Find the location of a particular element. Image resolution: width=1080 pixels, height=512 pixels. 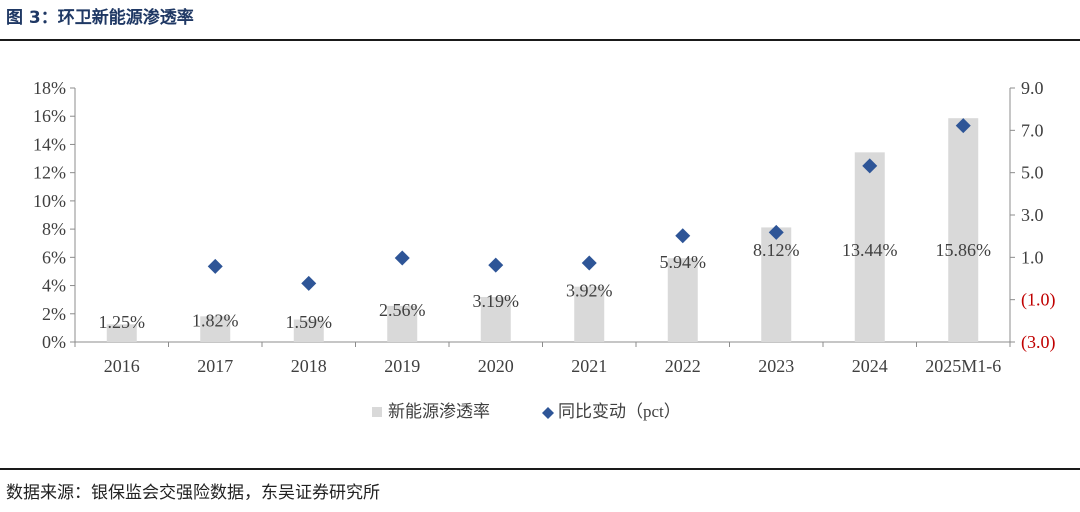

bar-data-label: 1.59% is located at coordinates (309, 322).